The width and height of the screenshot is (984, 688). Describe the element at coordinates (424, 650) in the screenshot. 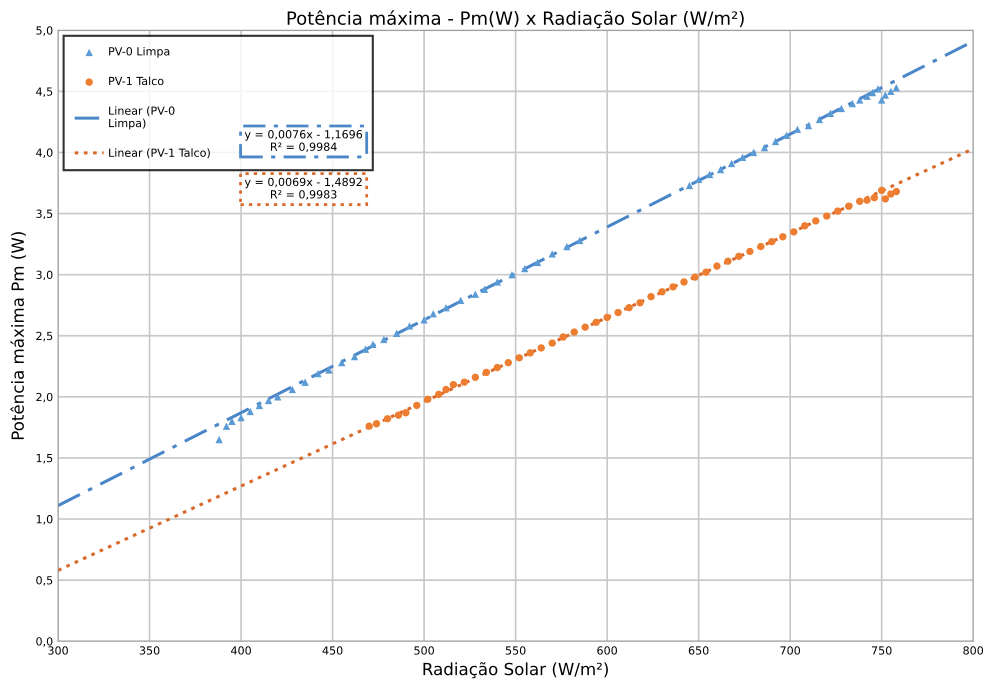

I see `x-tick-label: 500` at that location.